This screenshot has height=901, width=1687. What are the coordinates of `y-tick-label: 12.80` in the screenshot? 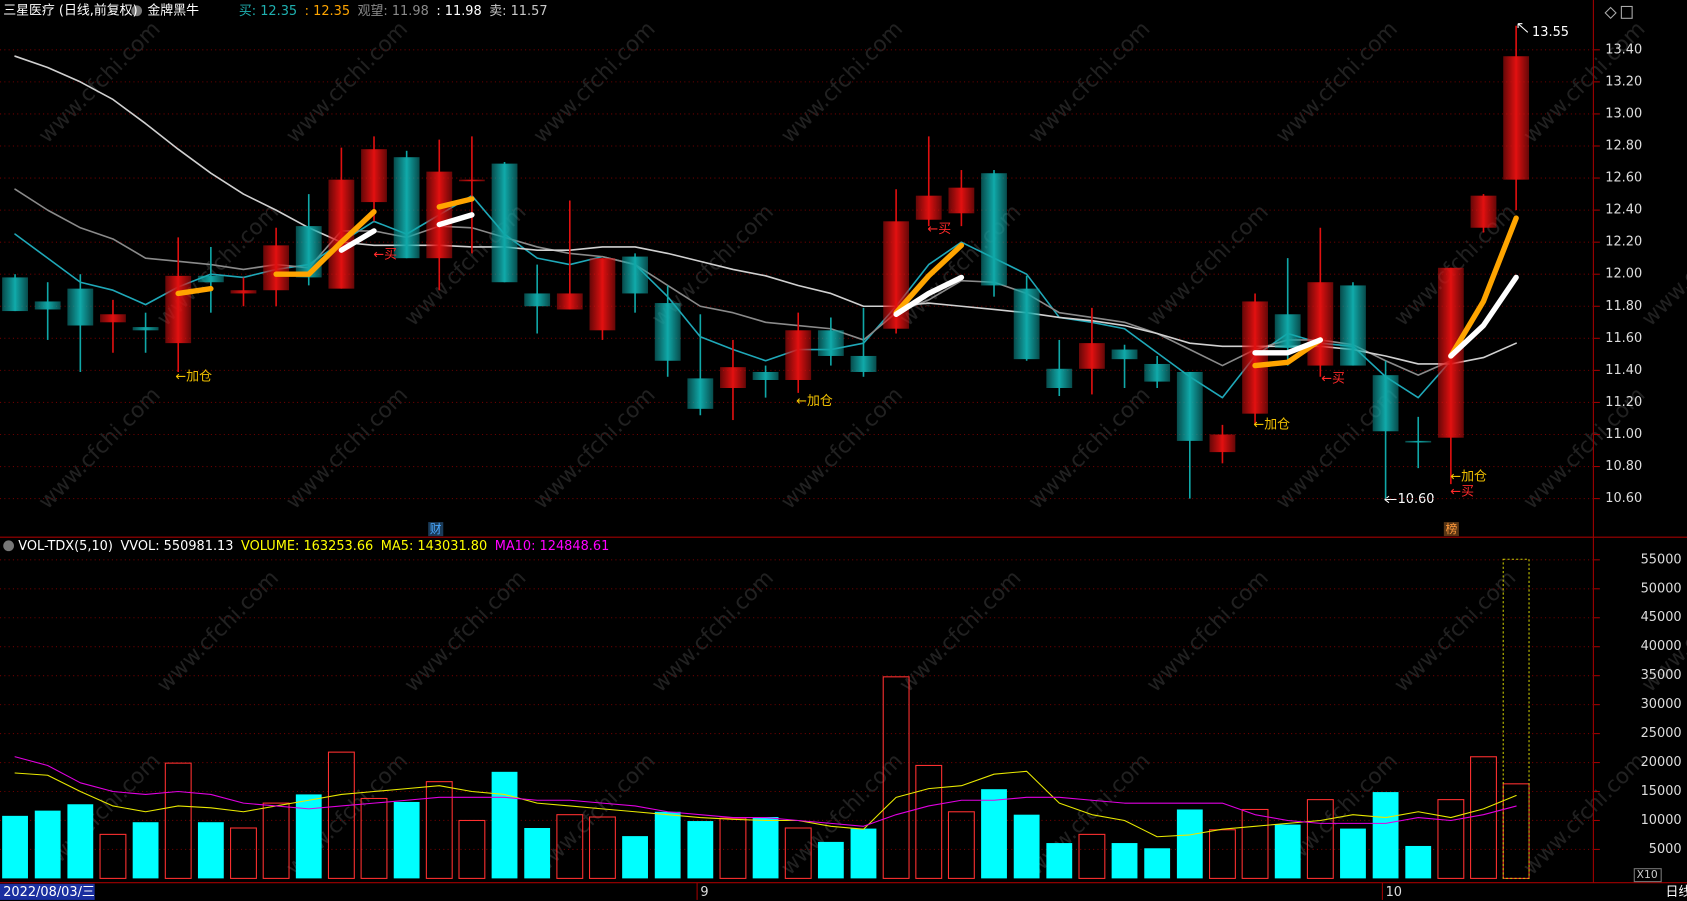 It's located at (1623, 145).